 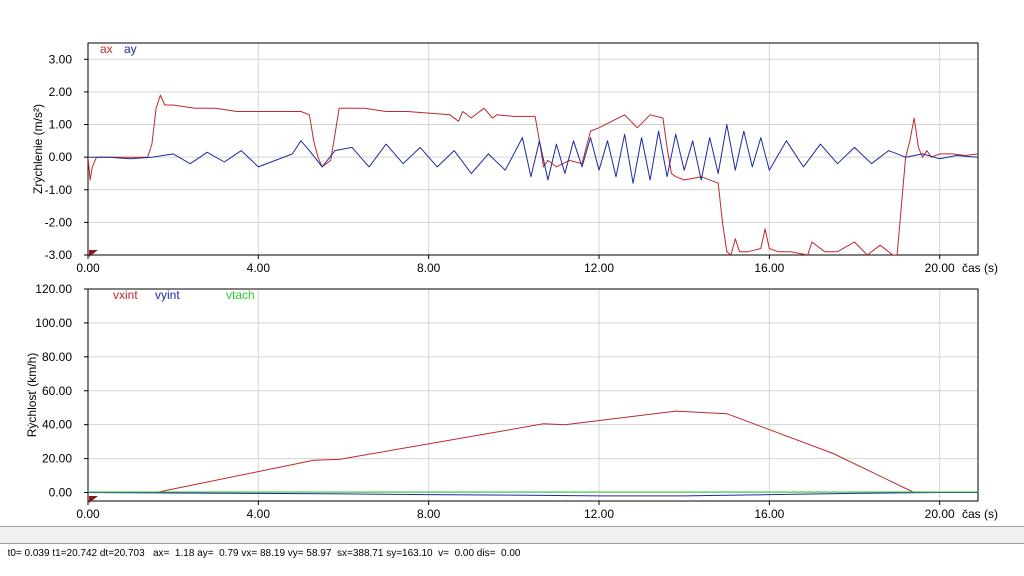 I want to click on series-line-vyint, so click(x=533, y=494).